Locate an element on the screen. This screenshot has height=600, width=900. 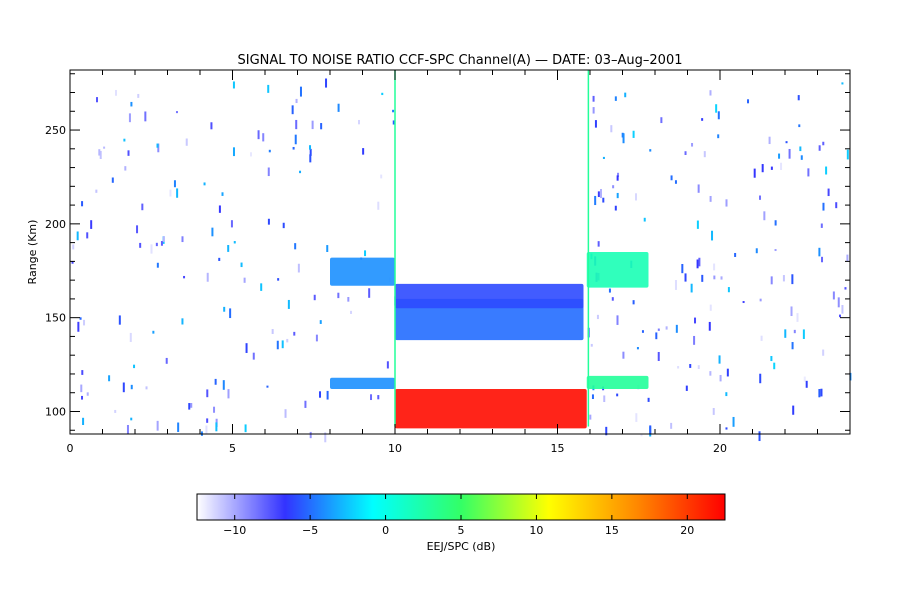
x-tick-label: 20 is located at coordinates (720, 448).